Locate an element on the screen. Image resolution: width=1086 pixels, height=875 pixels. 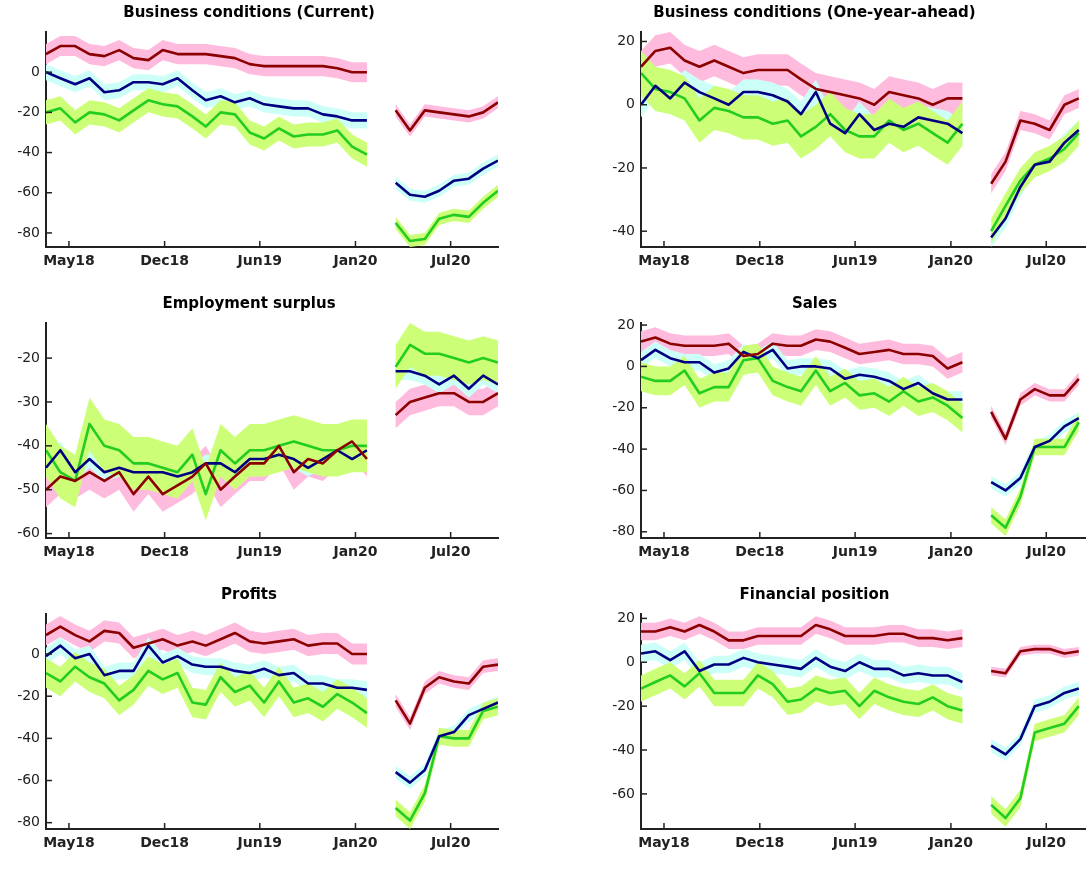
y-tick-label: -50 is located at coordinates (28, 488).